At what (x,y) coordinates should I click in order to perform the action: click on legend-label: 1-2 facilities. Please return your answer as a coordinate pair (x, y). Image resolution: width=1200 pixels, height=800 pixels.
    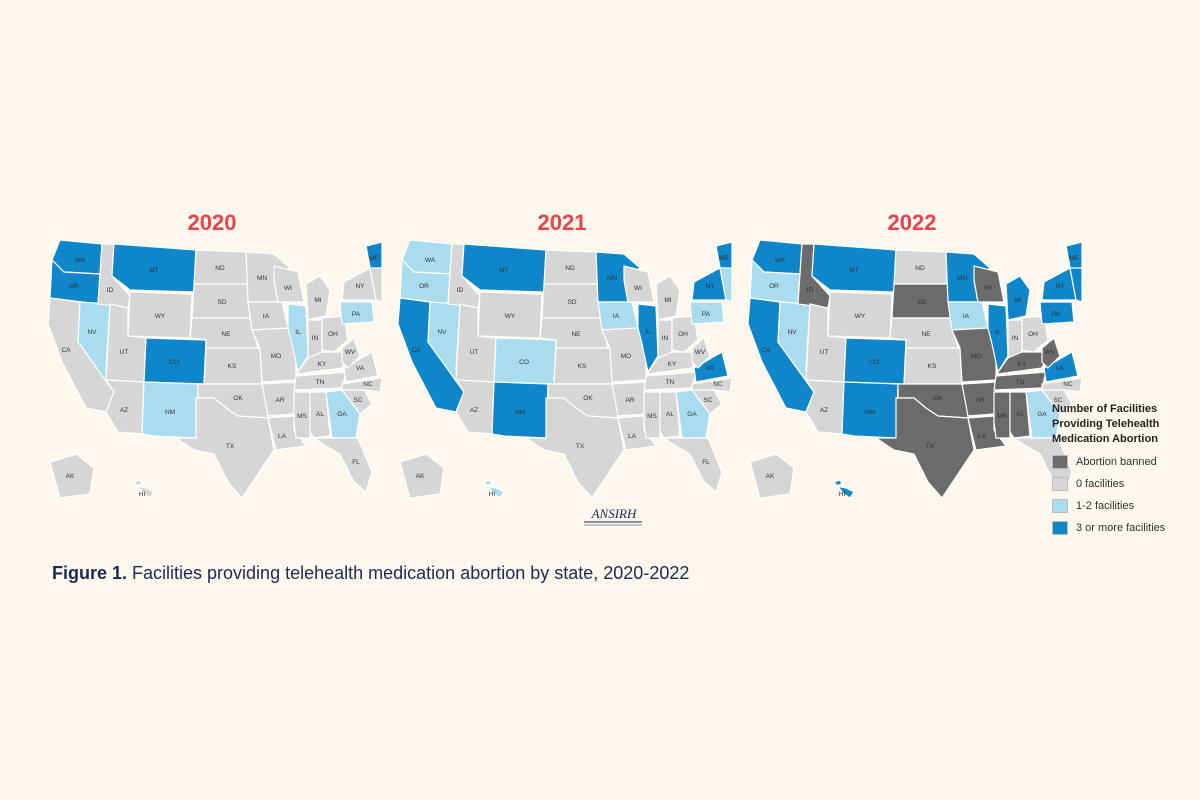
    Looking at the image, I should click on (1105, 506).